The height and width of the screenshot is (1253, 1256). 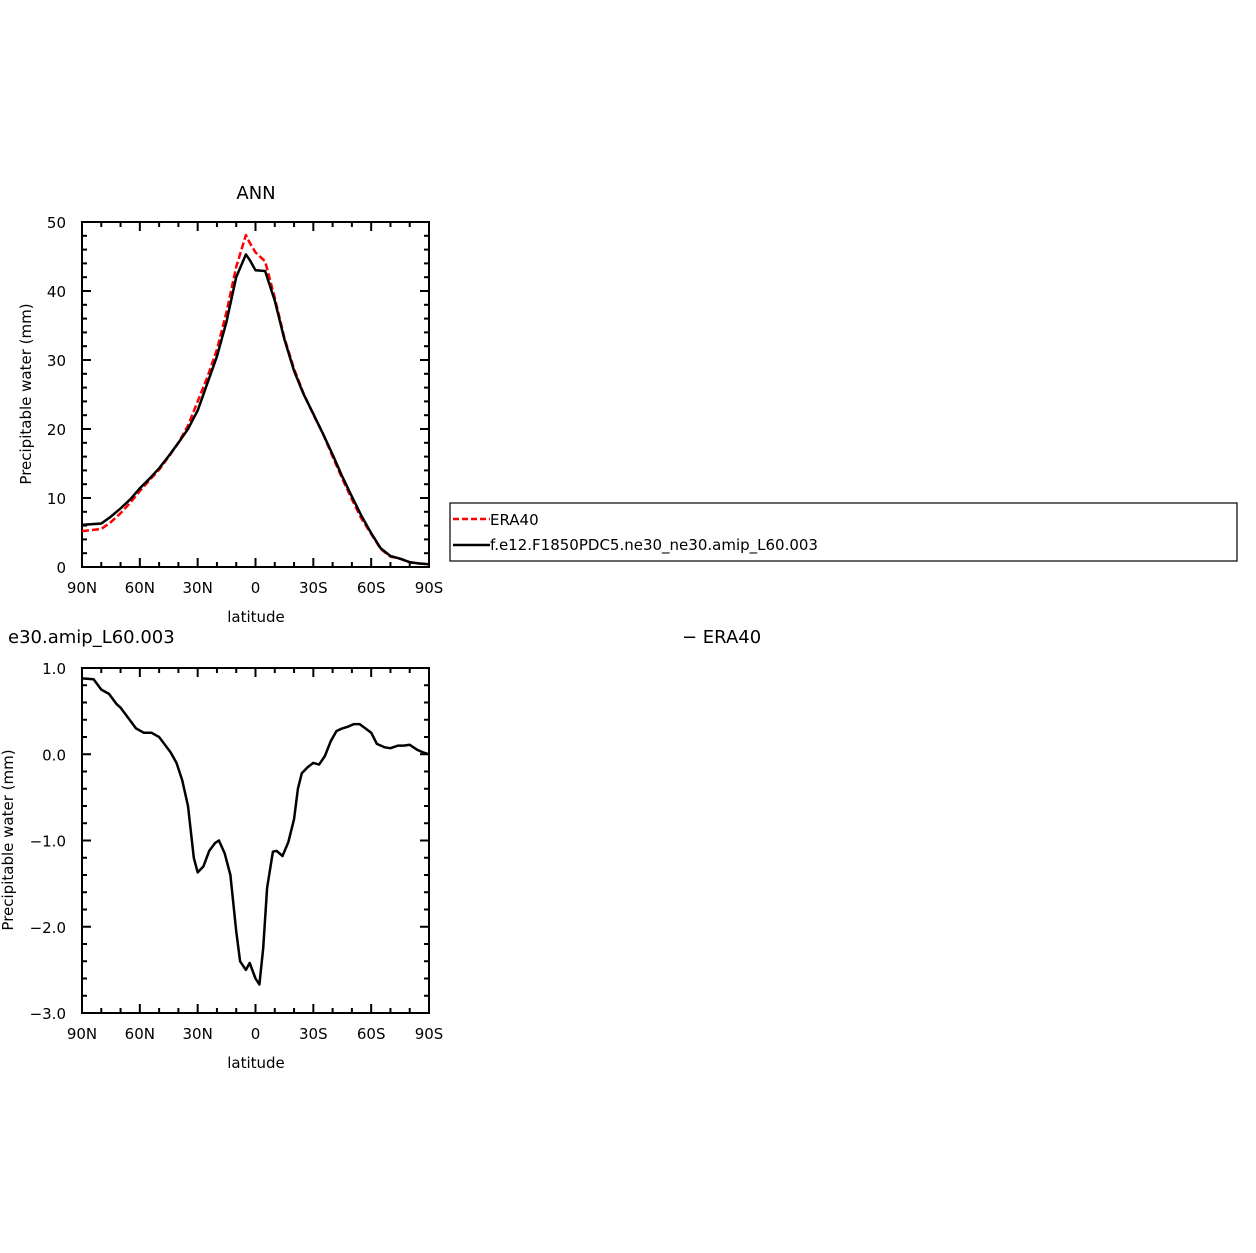 I want to click on difference-panel-x-tick-label: 60N, so click(x=140, y=1034).